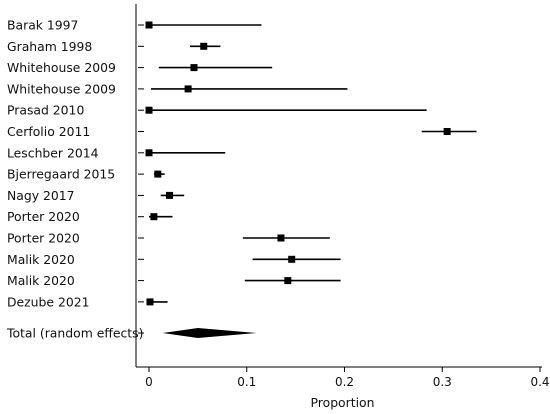 The width and height of the screenshot is (550, 414). What do you see at coordinates (343, 402) in the screenshot?
I see `x-axis-label: Proportion` at bounding box center [343, 402].